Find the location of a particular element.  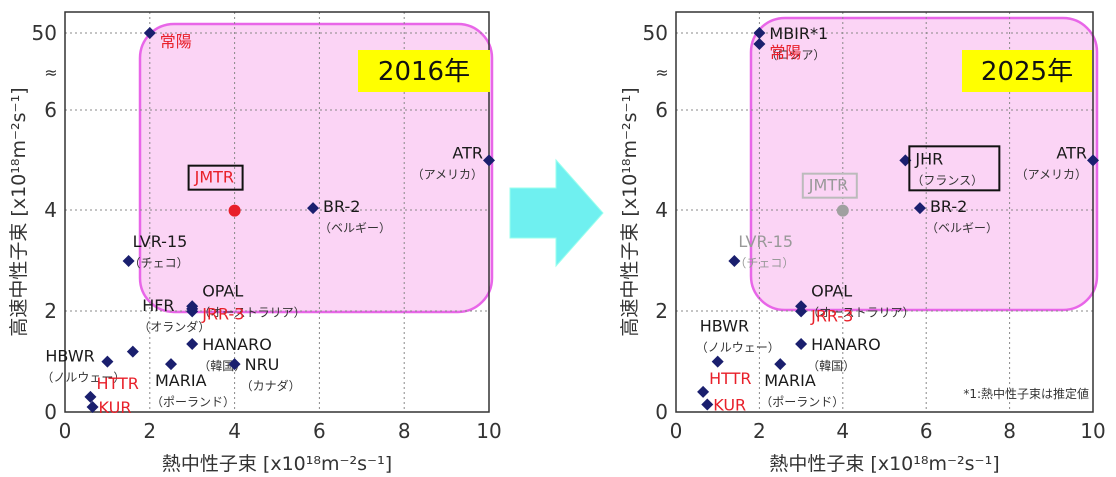

point-sublabel: （オランダ） is located at coordinates (174, 326).